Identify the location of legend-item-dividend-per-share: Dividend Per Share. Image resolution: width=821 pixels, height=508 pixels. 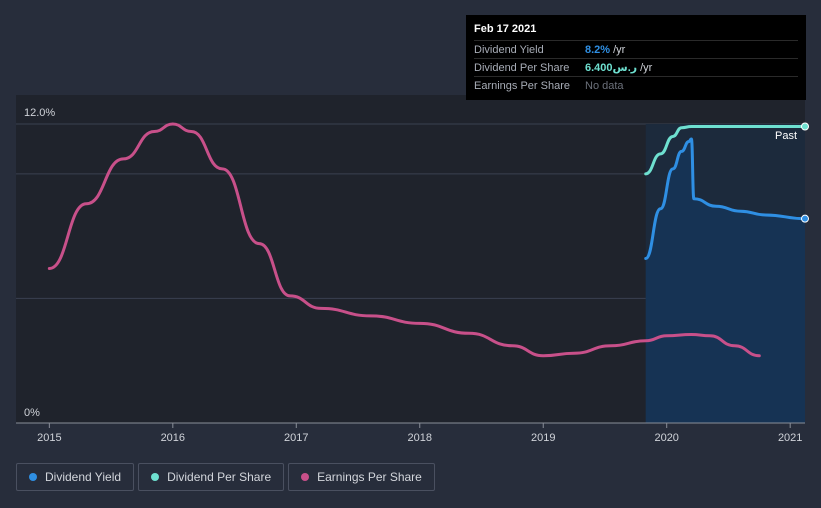
(211, 477).